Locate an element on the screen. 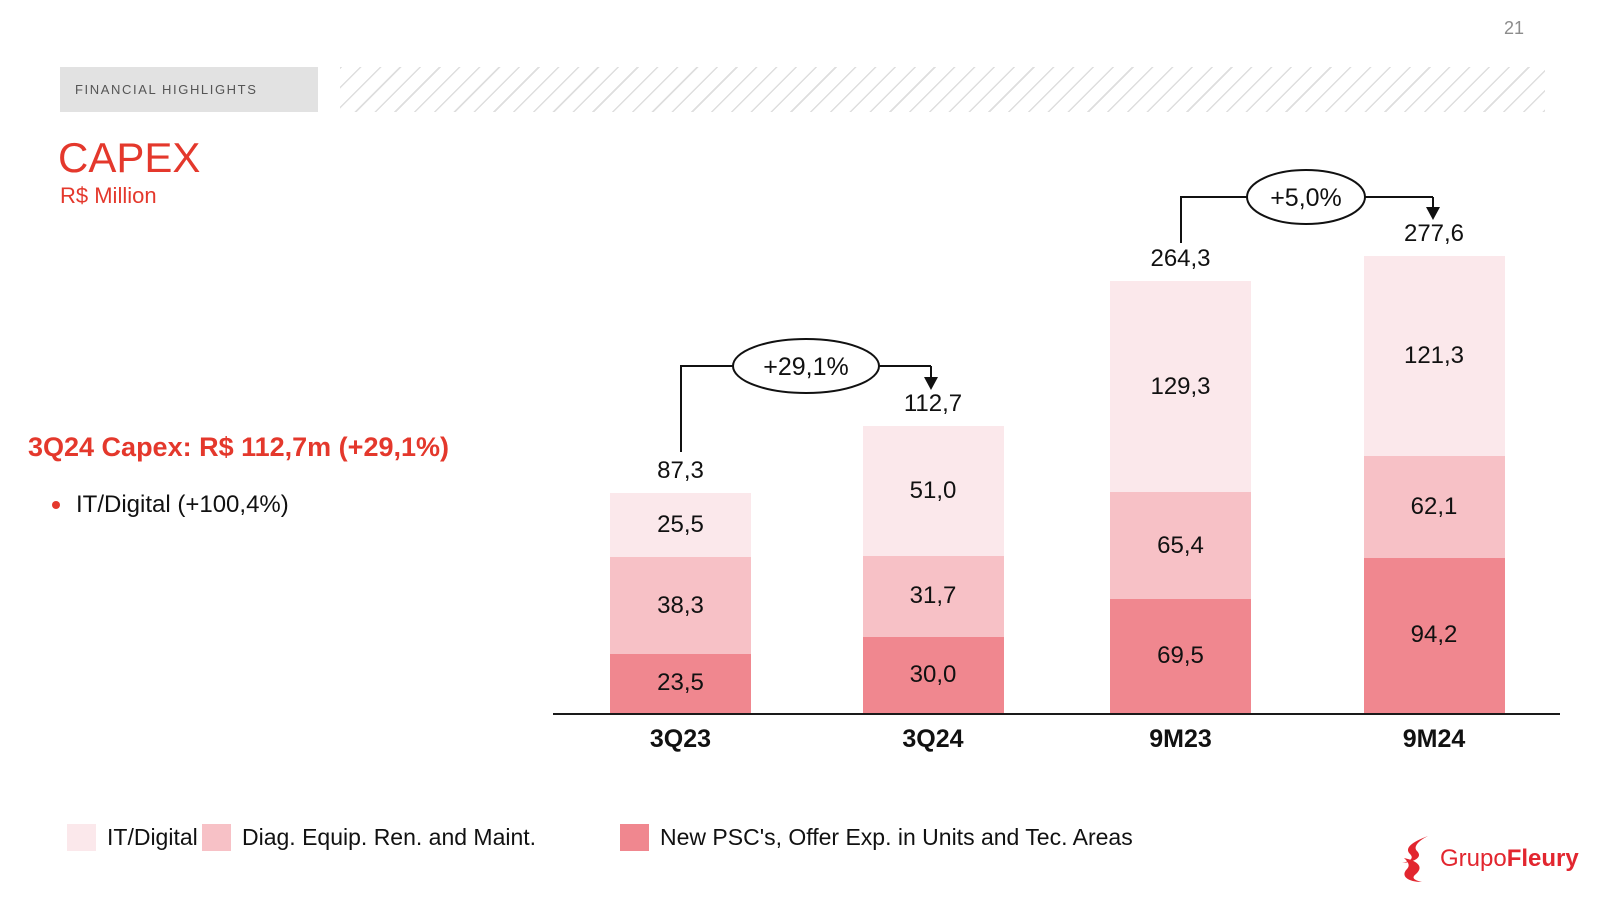  bullet-text: IT/Digital (+100,4%) is located at coordinates (182, 504).